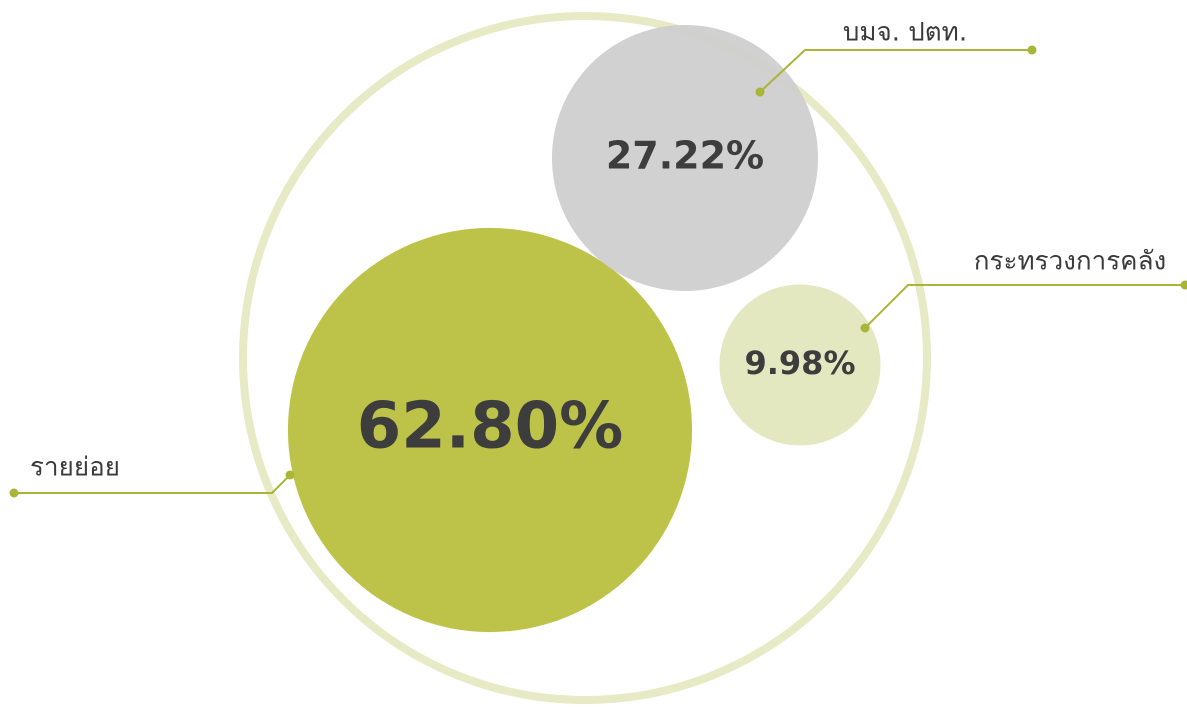 The width and height of the screenshot is (1187, 707). Describe the element at coordinates (490, 427) in the screenshot. I see `value-label: 62.80%` at that location.